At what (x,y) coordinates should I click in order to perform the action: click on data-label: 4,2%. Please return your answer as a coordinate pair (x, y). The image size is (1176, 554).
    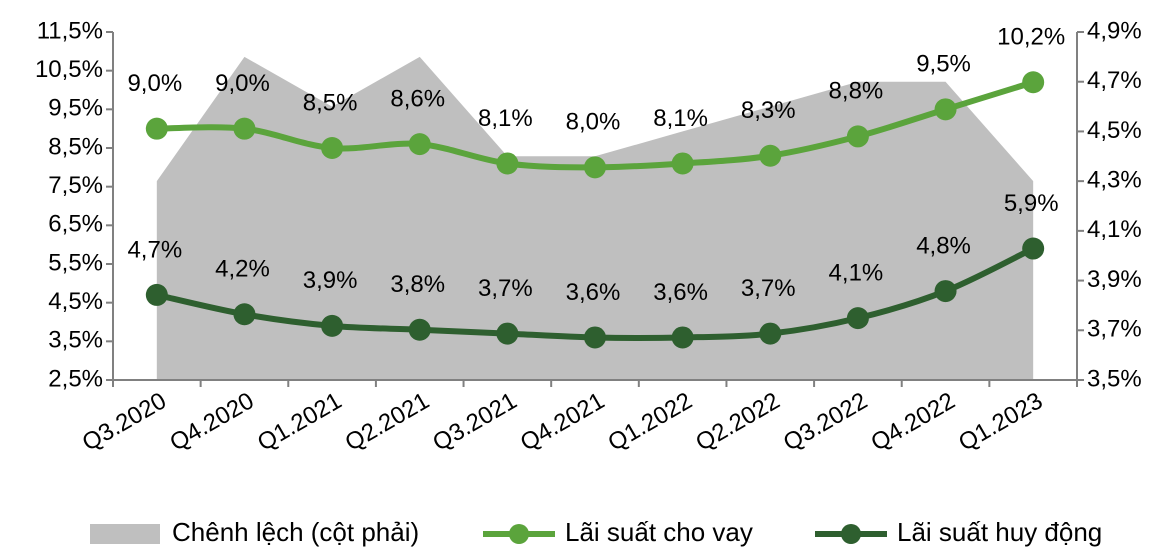
    Looking at the image, I should click on (242, 269).